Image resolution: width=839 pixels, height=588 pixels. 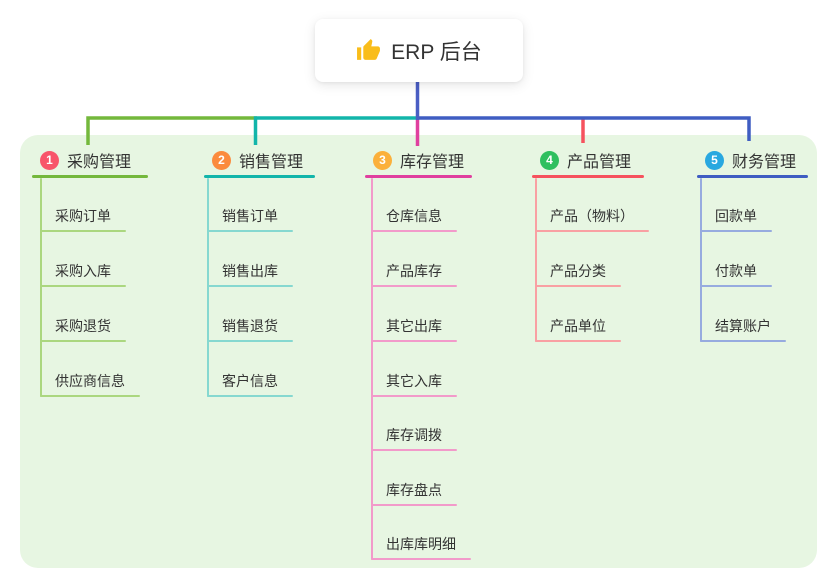 What do you see at coordinates (271, 162) in the screenshot?
I see `branch-topic-label: 销售管理` at bounding box center [271, 162].